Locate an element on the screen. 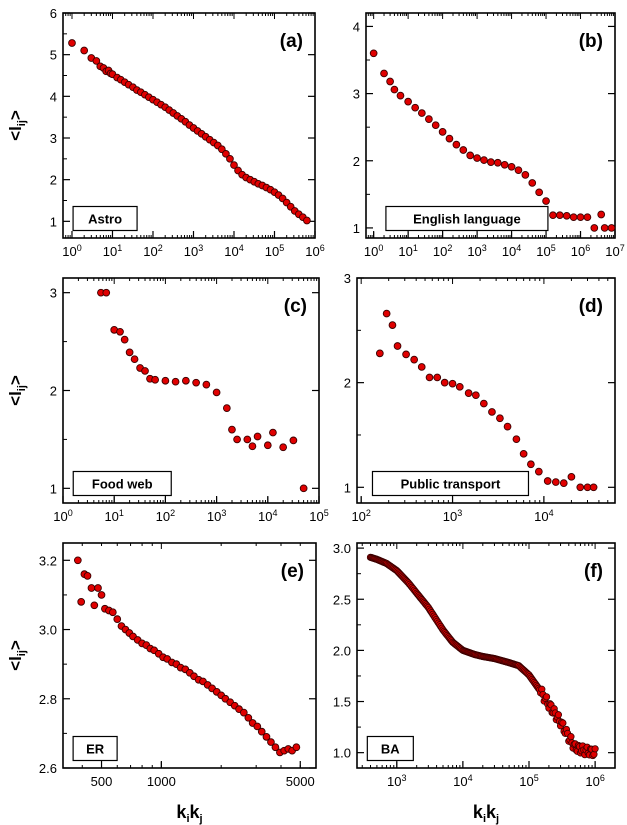 The height and width of the screenshot is (825, 627). x-axis-title: kikj is located at coordinates (189, 813).